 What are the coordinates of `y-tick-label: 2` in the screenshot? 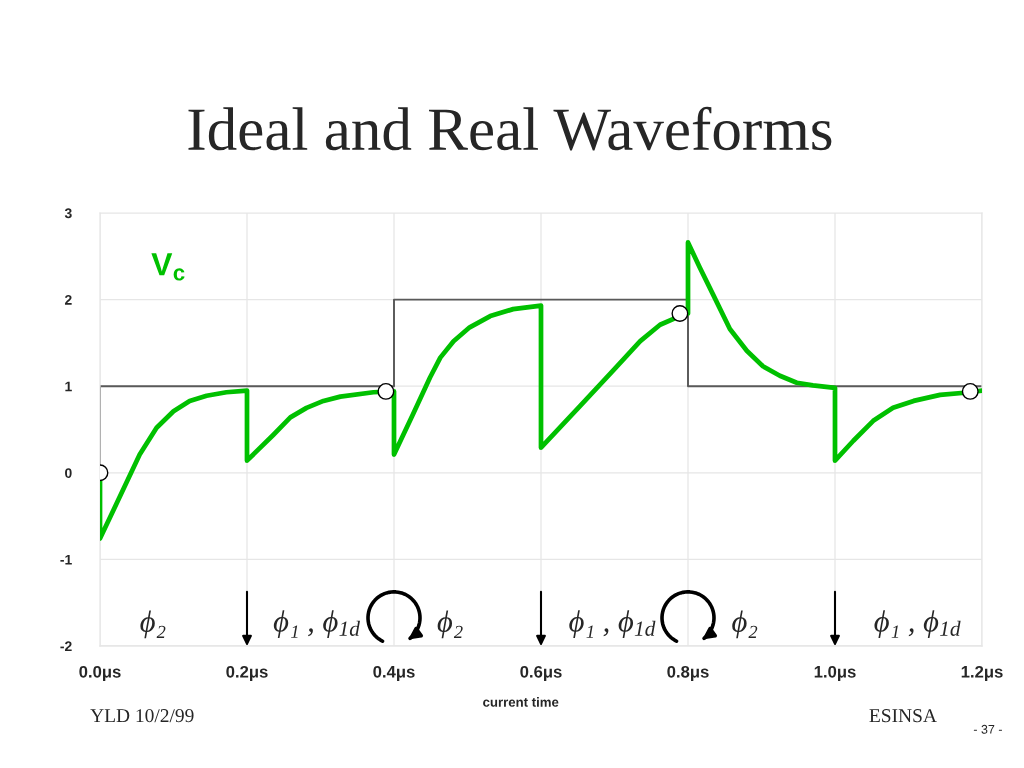 It's located at (68, 299).